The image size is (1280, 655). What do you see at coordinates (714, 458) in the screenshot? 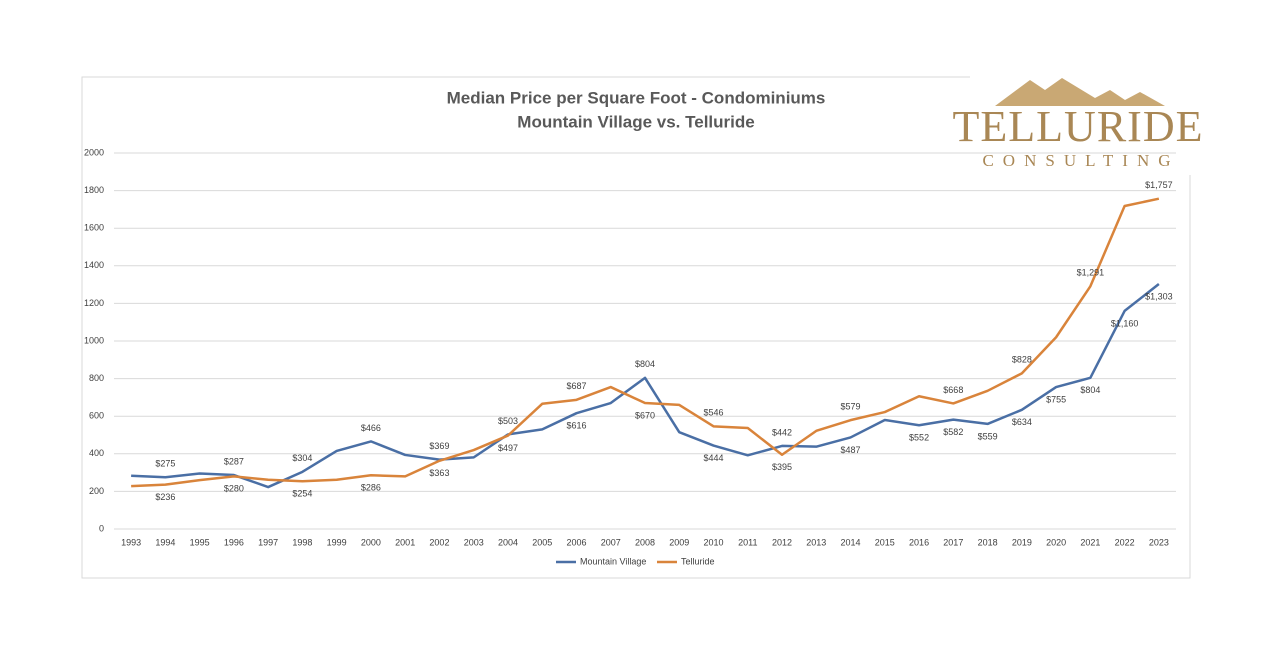
I see `data-label: $444` at bounding box center [714, 458].